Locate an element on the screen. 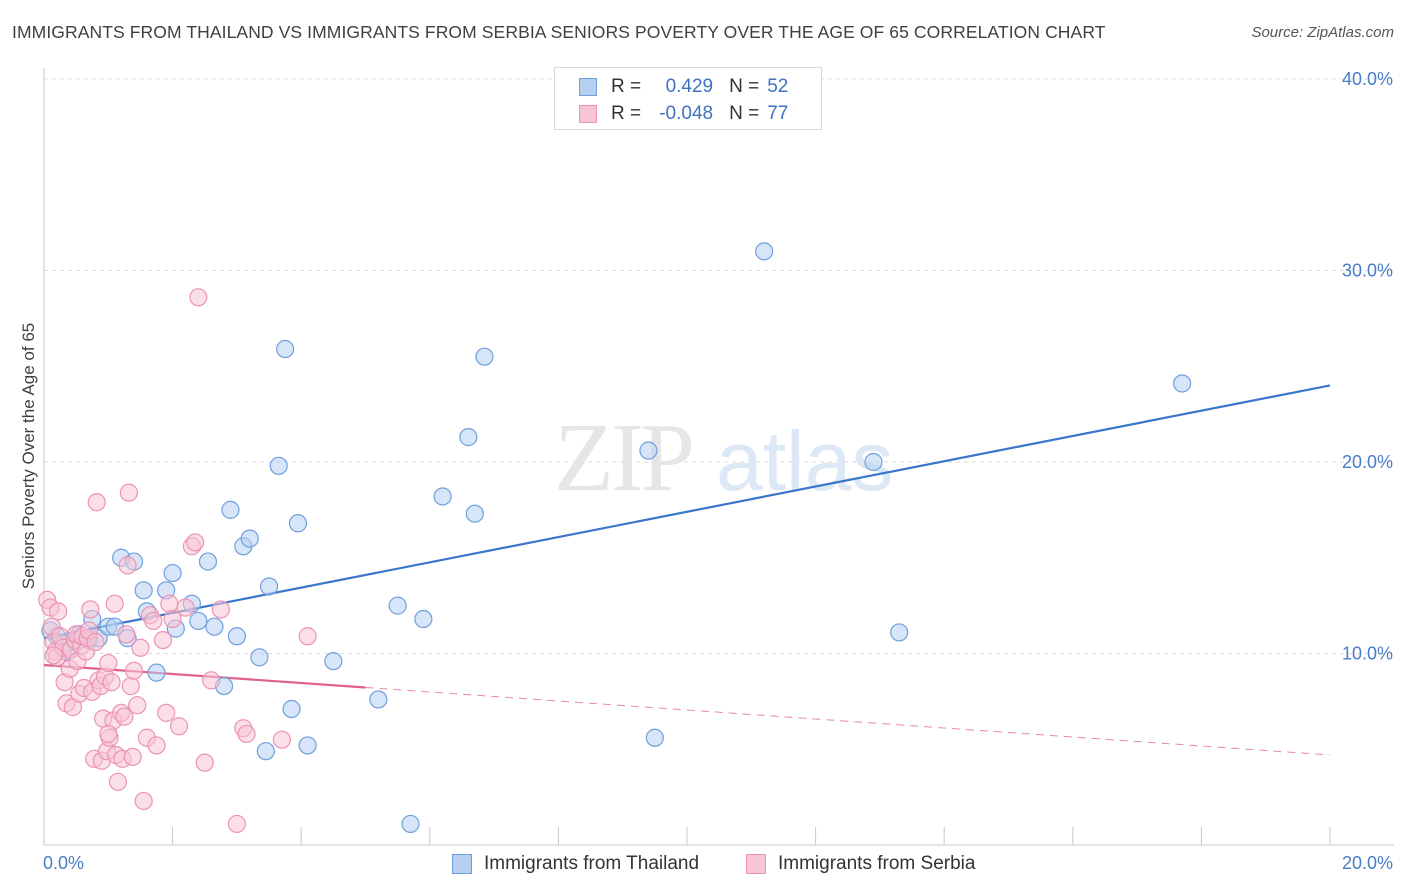  bottom-legend-label-thailand: Immigrants from Thailand is located at coordinates (592, 863).